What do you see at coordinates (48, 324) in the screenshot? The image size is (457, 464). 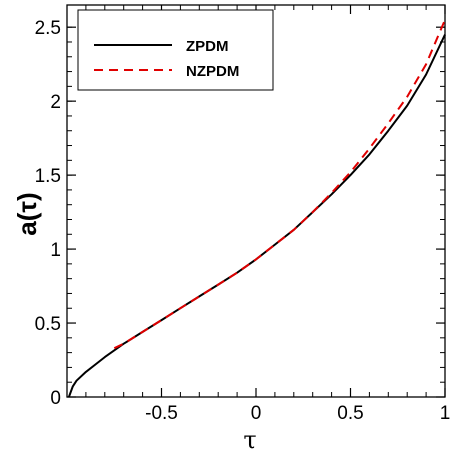 I see `y-tick-label: 0.5` at bounding box center [48, 324].